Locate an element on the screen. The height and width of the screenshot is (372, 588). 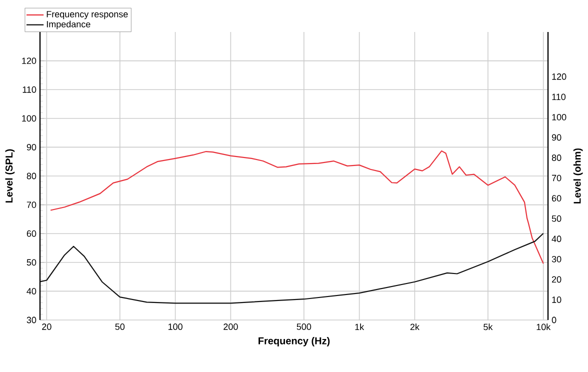
y2-tick-label: 80 is located at coordinates (557, 157).